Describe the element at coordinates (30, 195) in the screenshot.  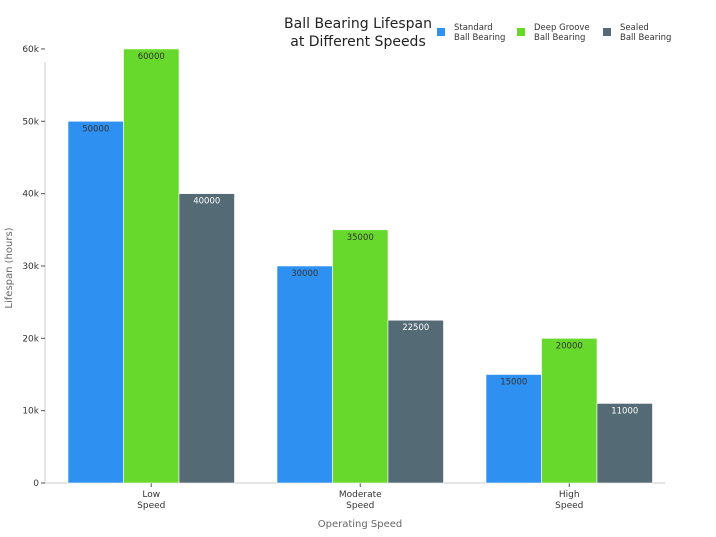
I see `y-tick-label: 40k` at that location.